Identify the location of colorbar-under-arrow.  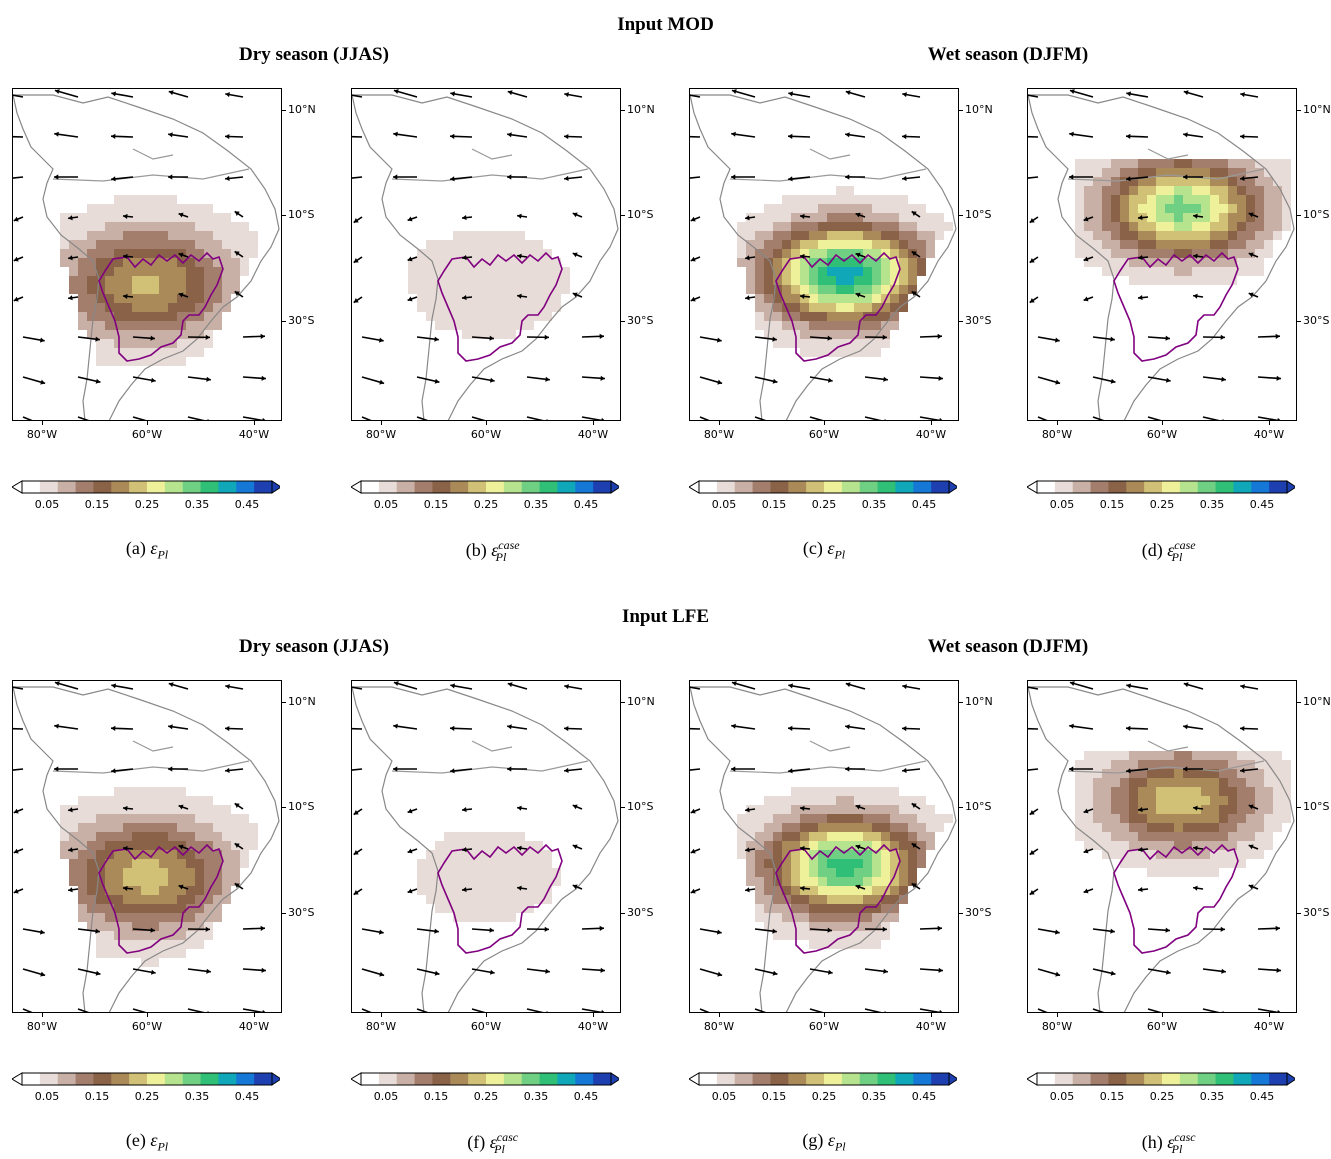
(1032, 487).